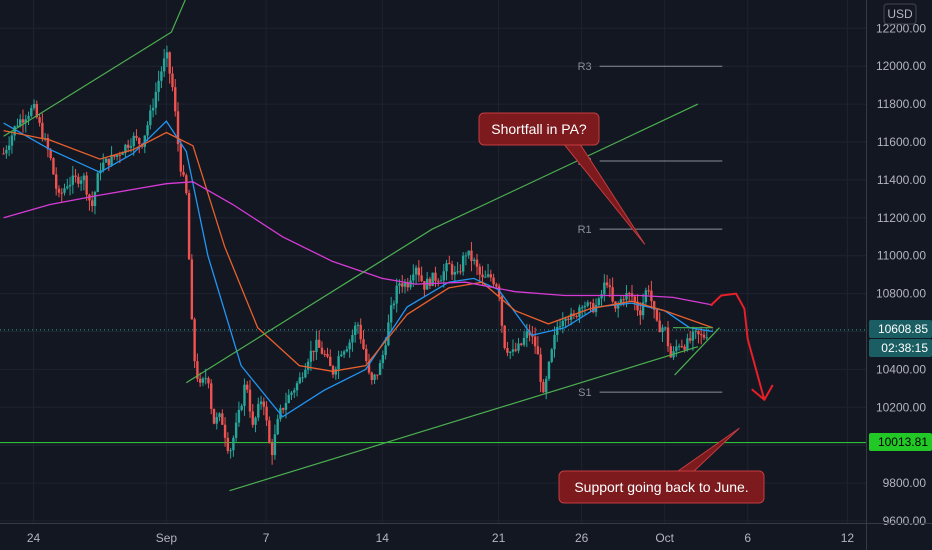 This screenshot has width=932, height=550. I want to click on currency-badge, so click(900, 14).